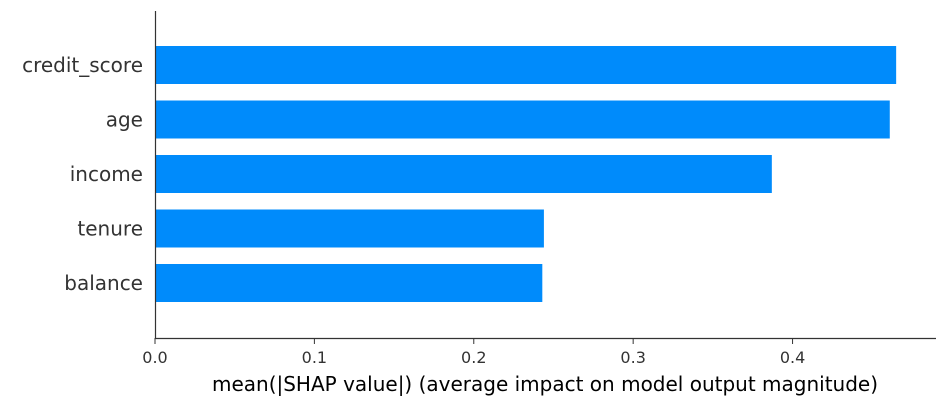 The image size is (948, 407). Describe the element at coordinates (314, 357) in the screenshot. I see `x-tick-label: 0.1` at that location.